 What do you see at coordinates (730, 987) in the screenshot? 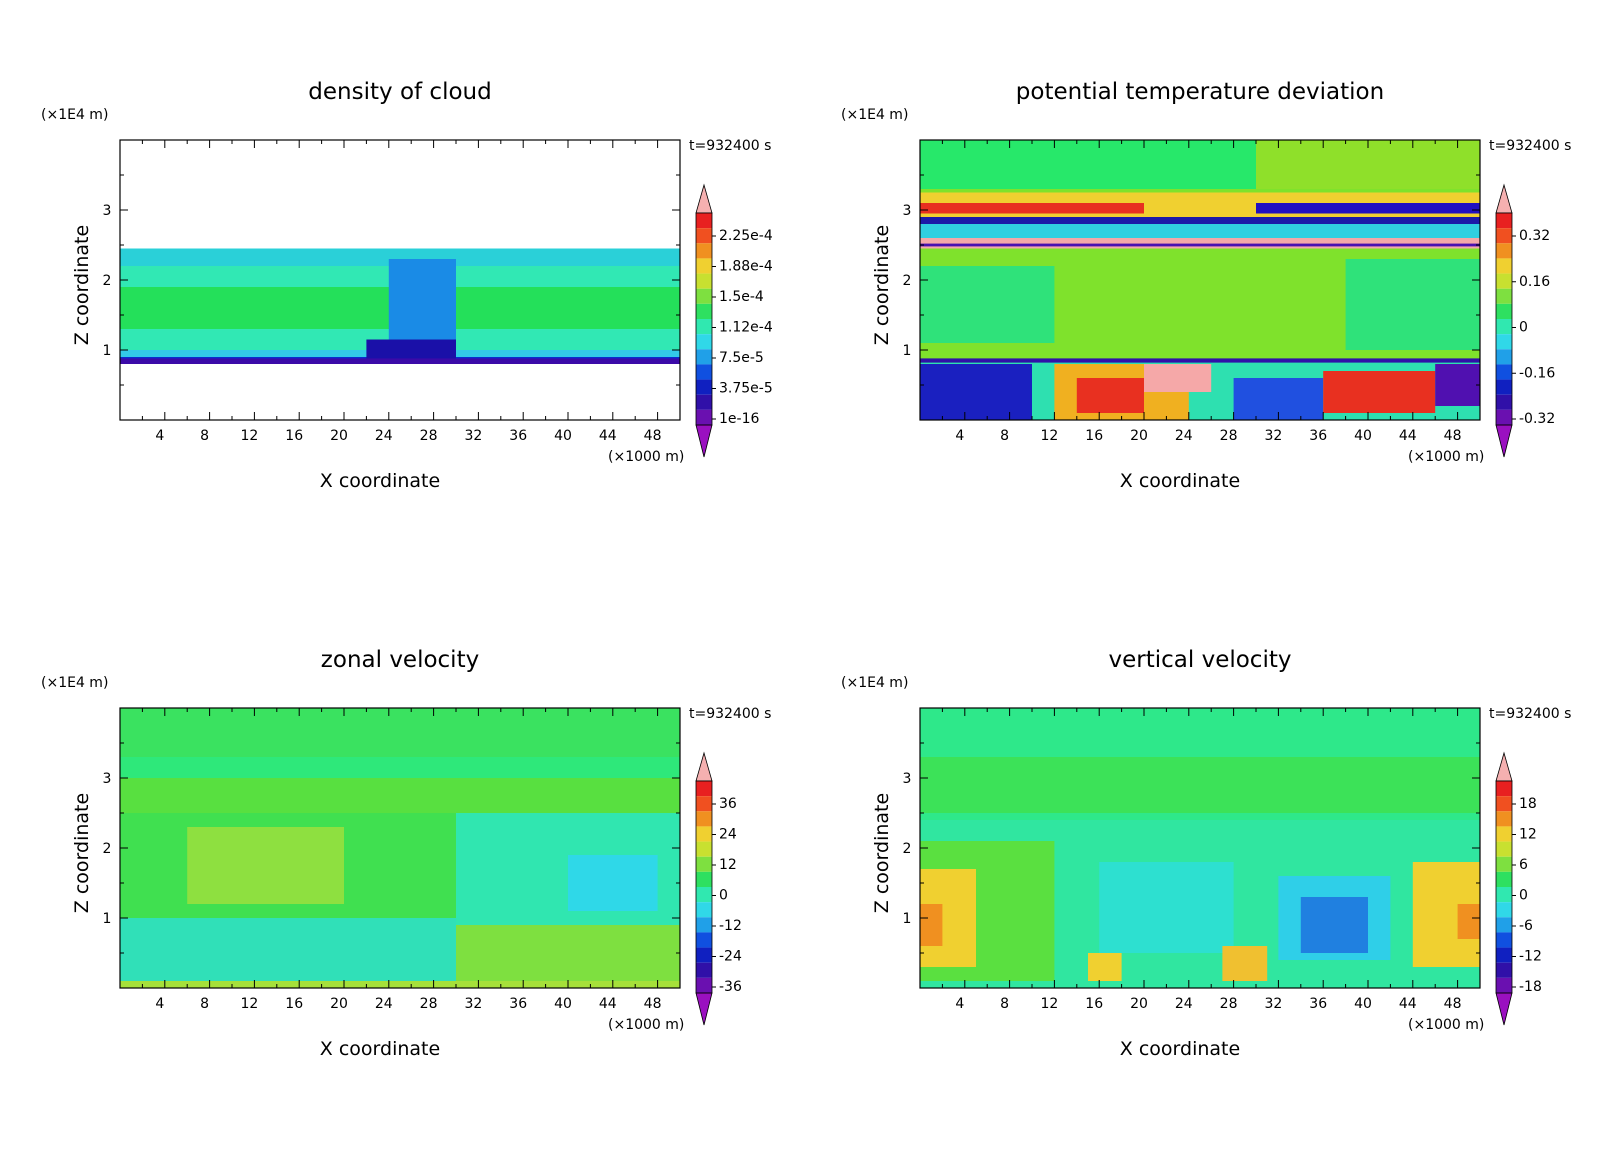
I see `colorbar-label: -36` at bounding box center [730, 987].